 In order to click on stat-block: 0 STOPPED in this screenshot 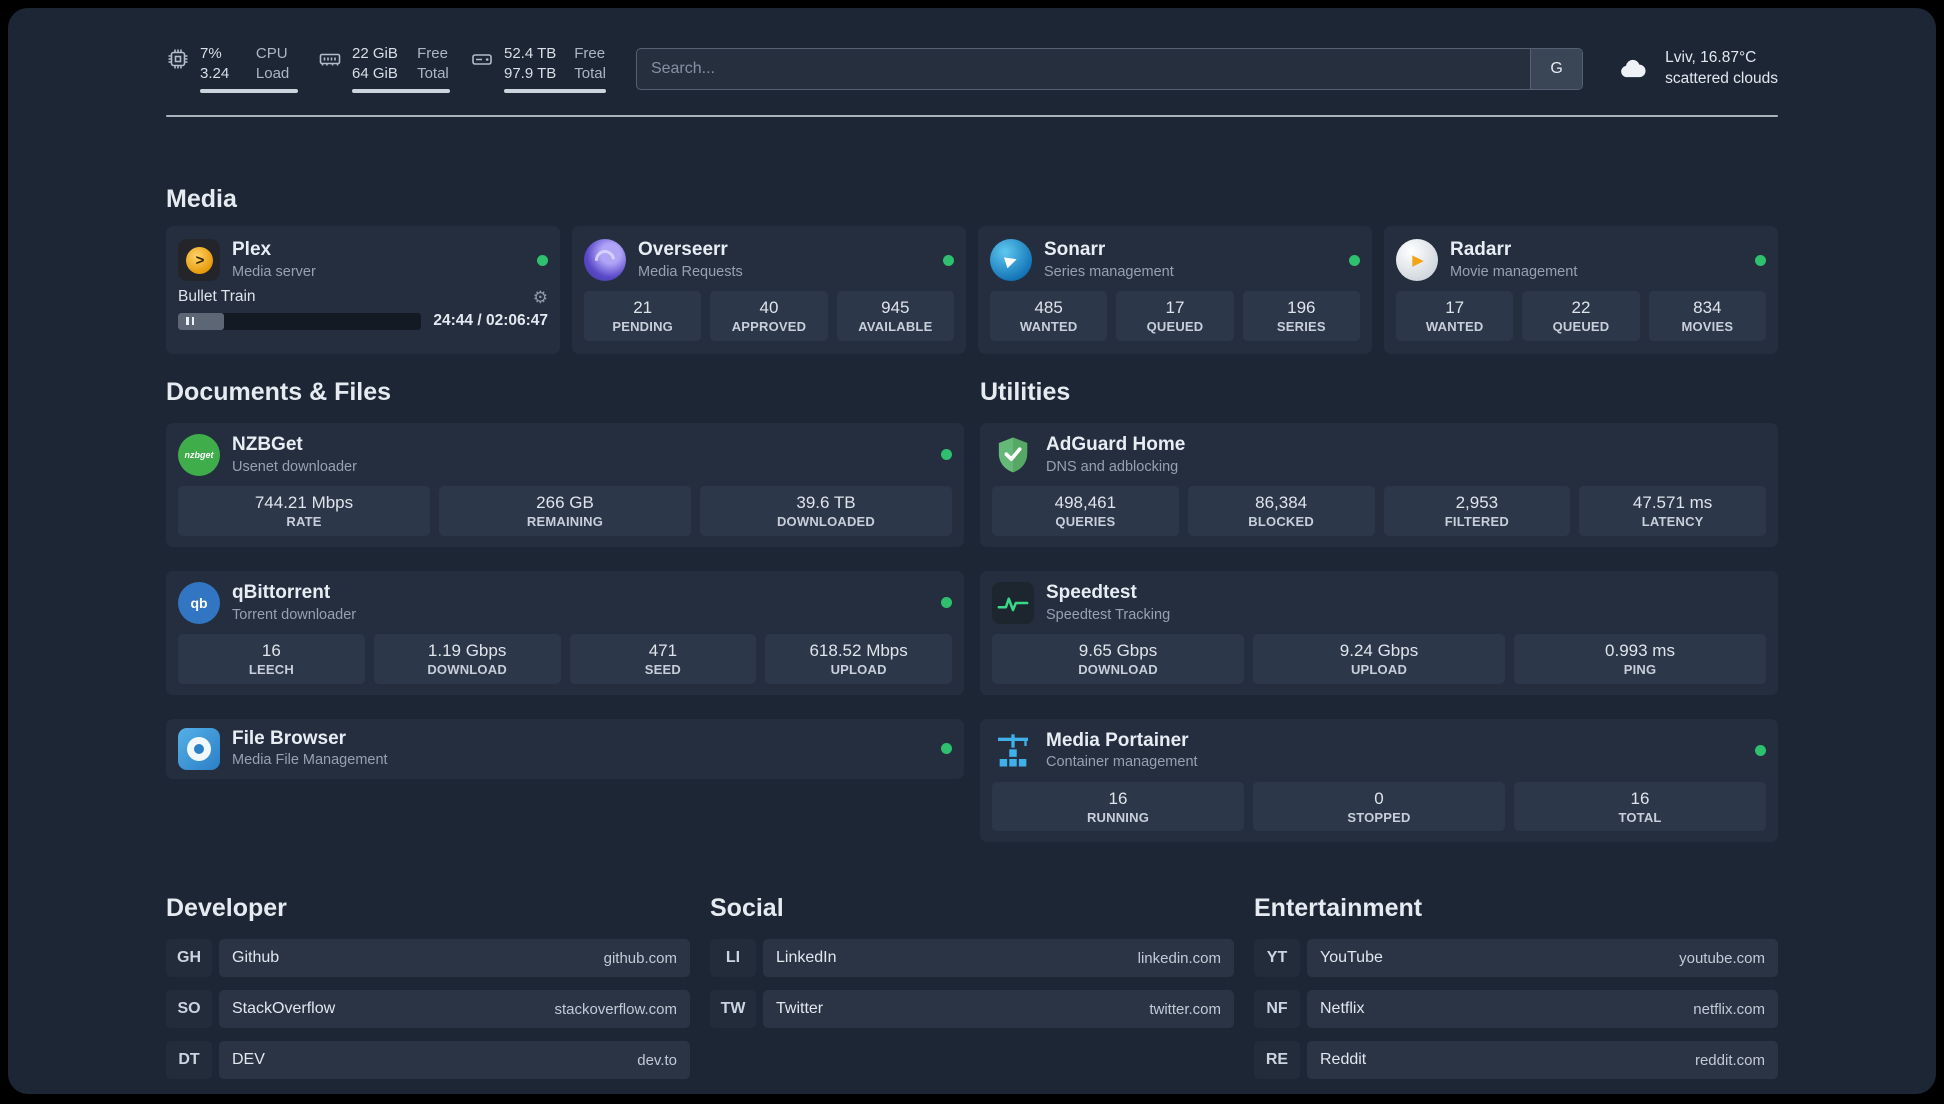, I will do `click(1379, 806)`.